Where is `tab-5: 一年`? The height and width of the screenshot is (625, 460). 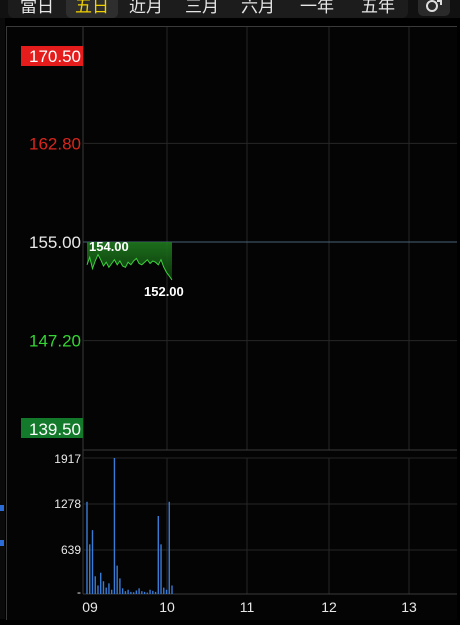
tab-5: 一年 is located at coordinates (317, 8).